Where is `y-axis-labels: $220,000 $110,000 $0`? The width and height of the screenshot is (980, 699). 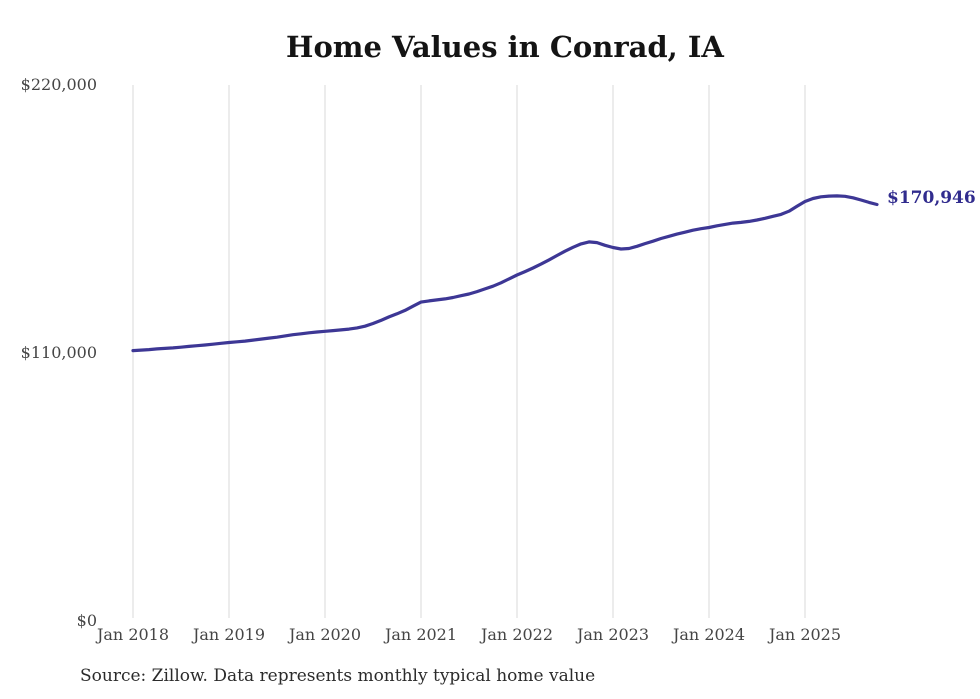 y-axis-labels: $220,000 $110,000 $0 is located at coordinates (59, 352).